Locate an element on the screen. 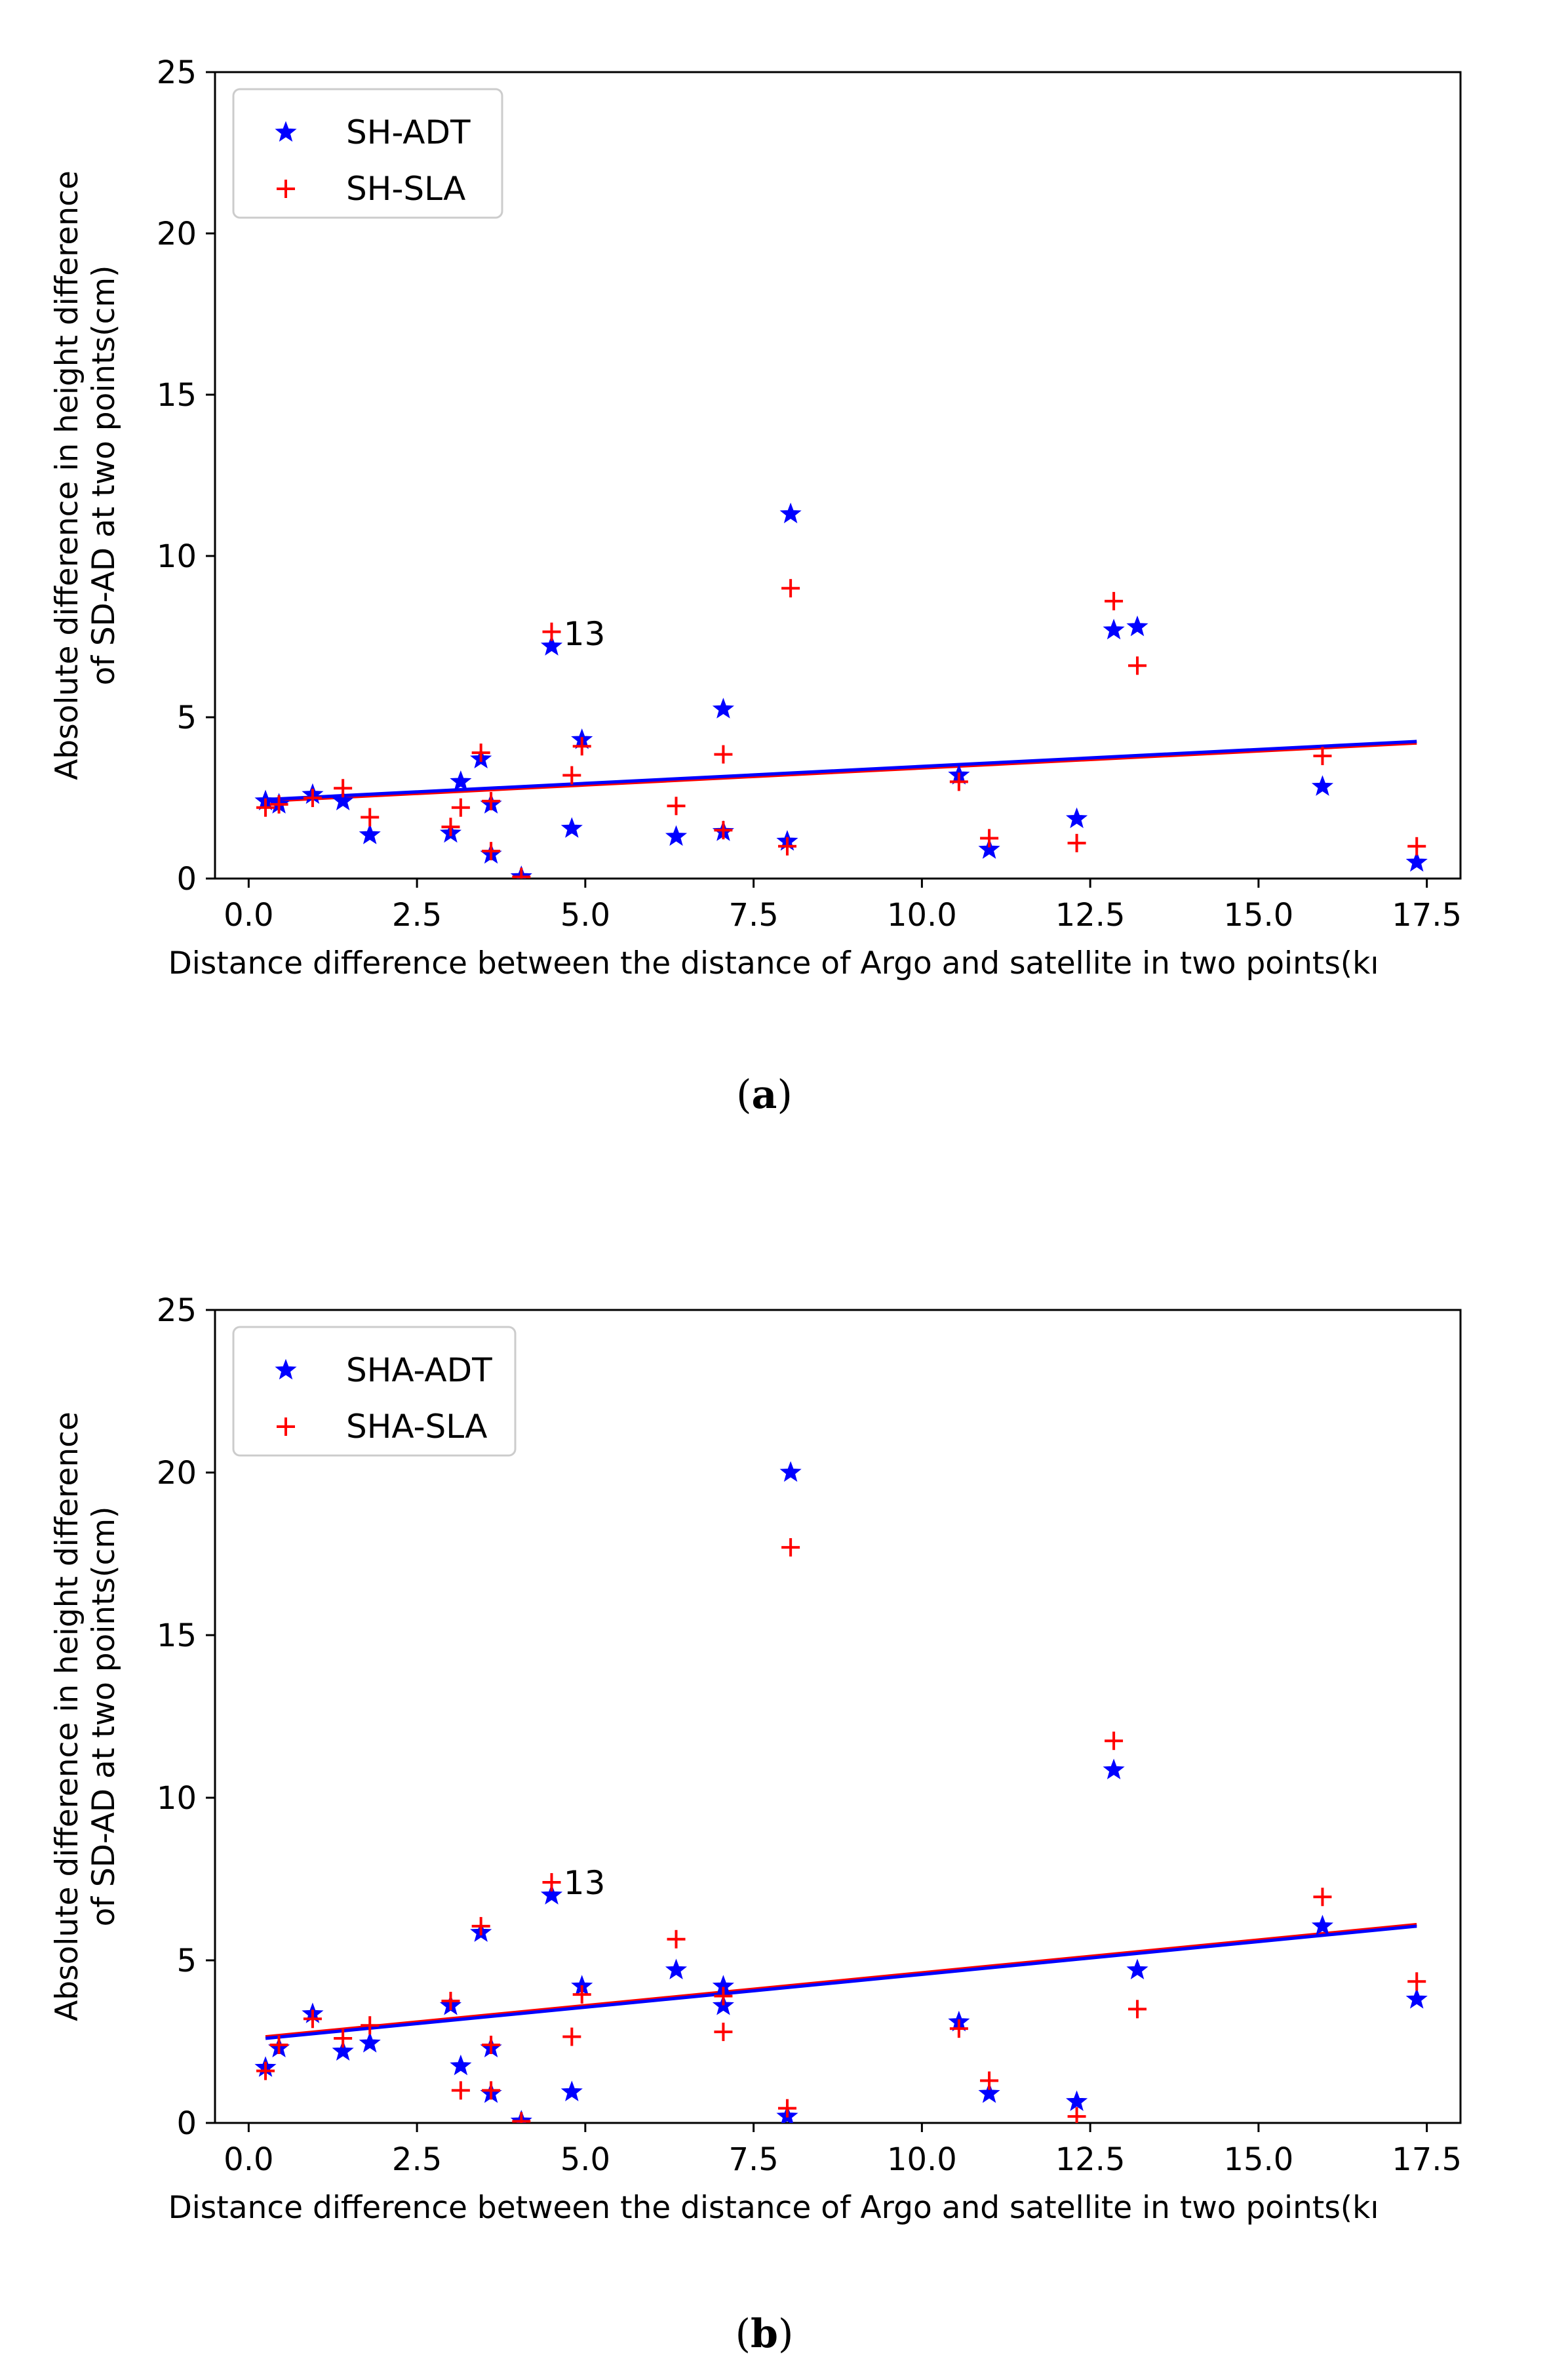 The image size is (1568, 2376). y-axis-label-line1: Absolute difference in height difference is located at coordinates (67, 475).